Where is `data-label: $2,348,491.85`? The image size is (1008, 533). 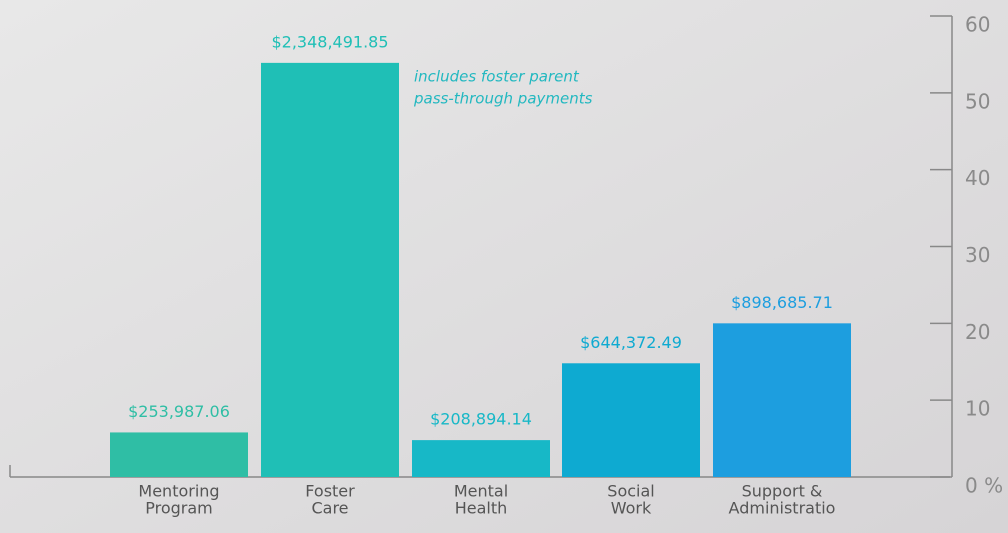 data-label: $2,348,491.85 is located at coordinates (329, 41).